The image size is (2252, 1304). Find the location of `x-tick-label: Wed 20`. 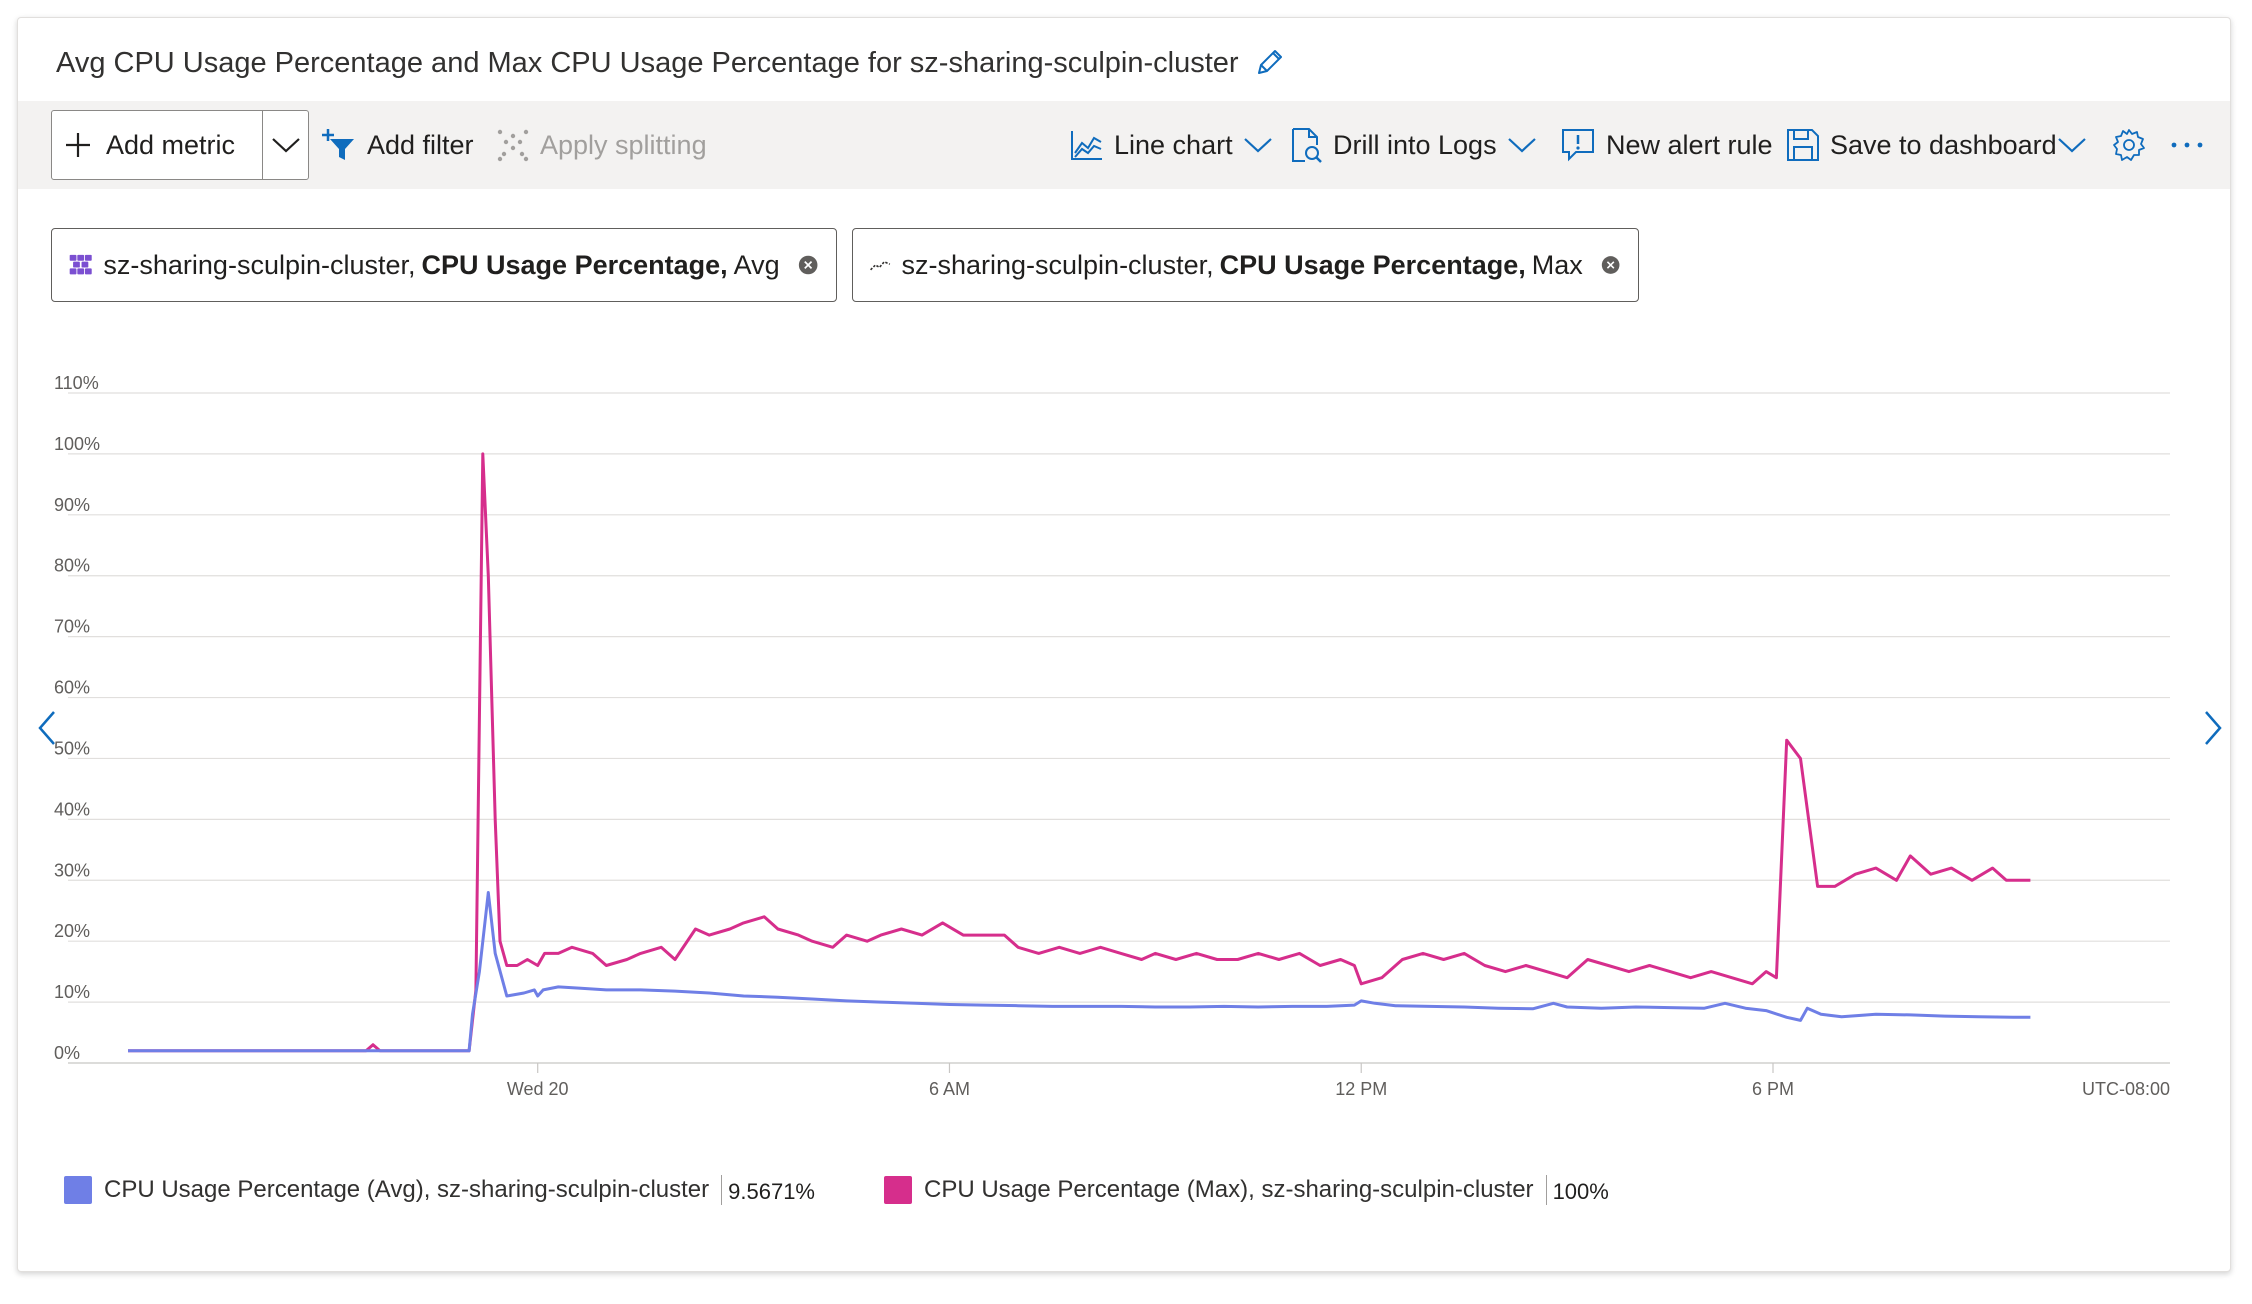

x-tick-label: Wed 20 is located at coordinates (538, 1089).